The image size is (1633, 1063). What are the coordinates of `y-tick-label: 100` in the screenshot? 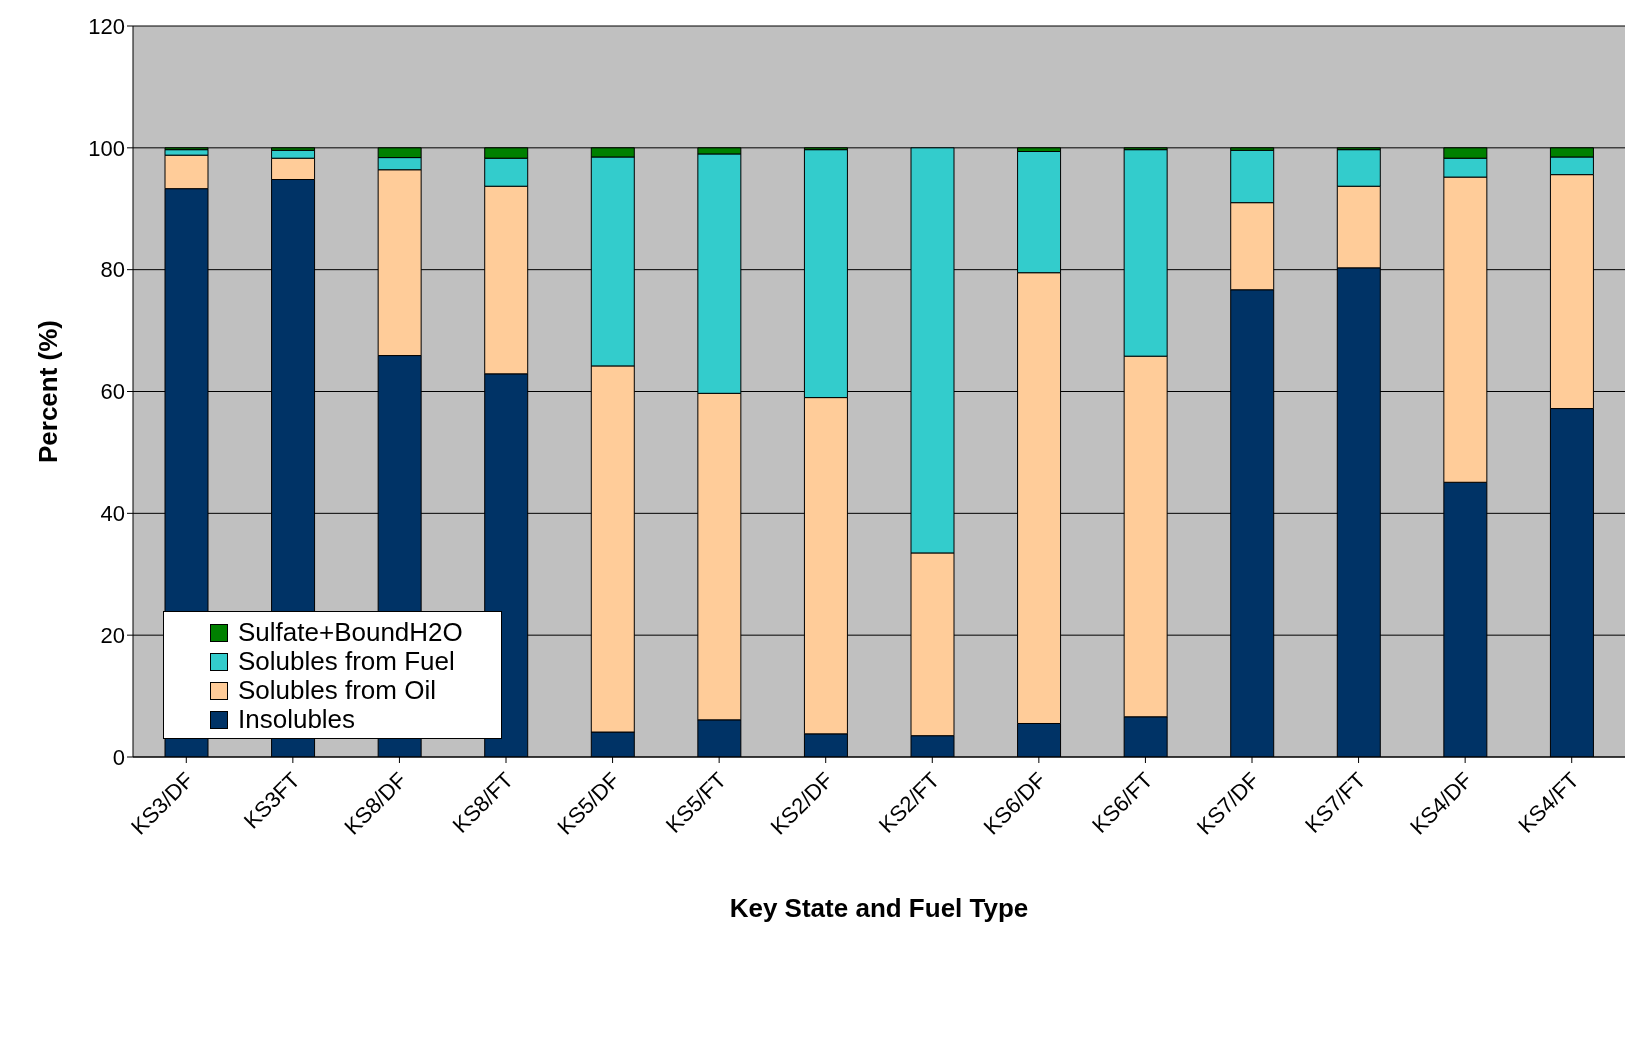 It's located at (106, 148).